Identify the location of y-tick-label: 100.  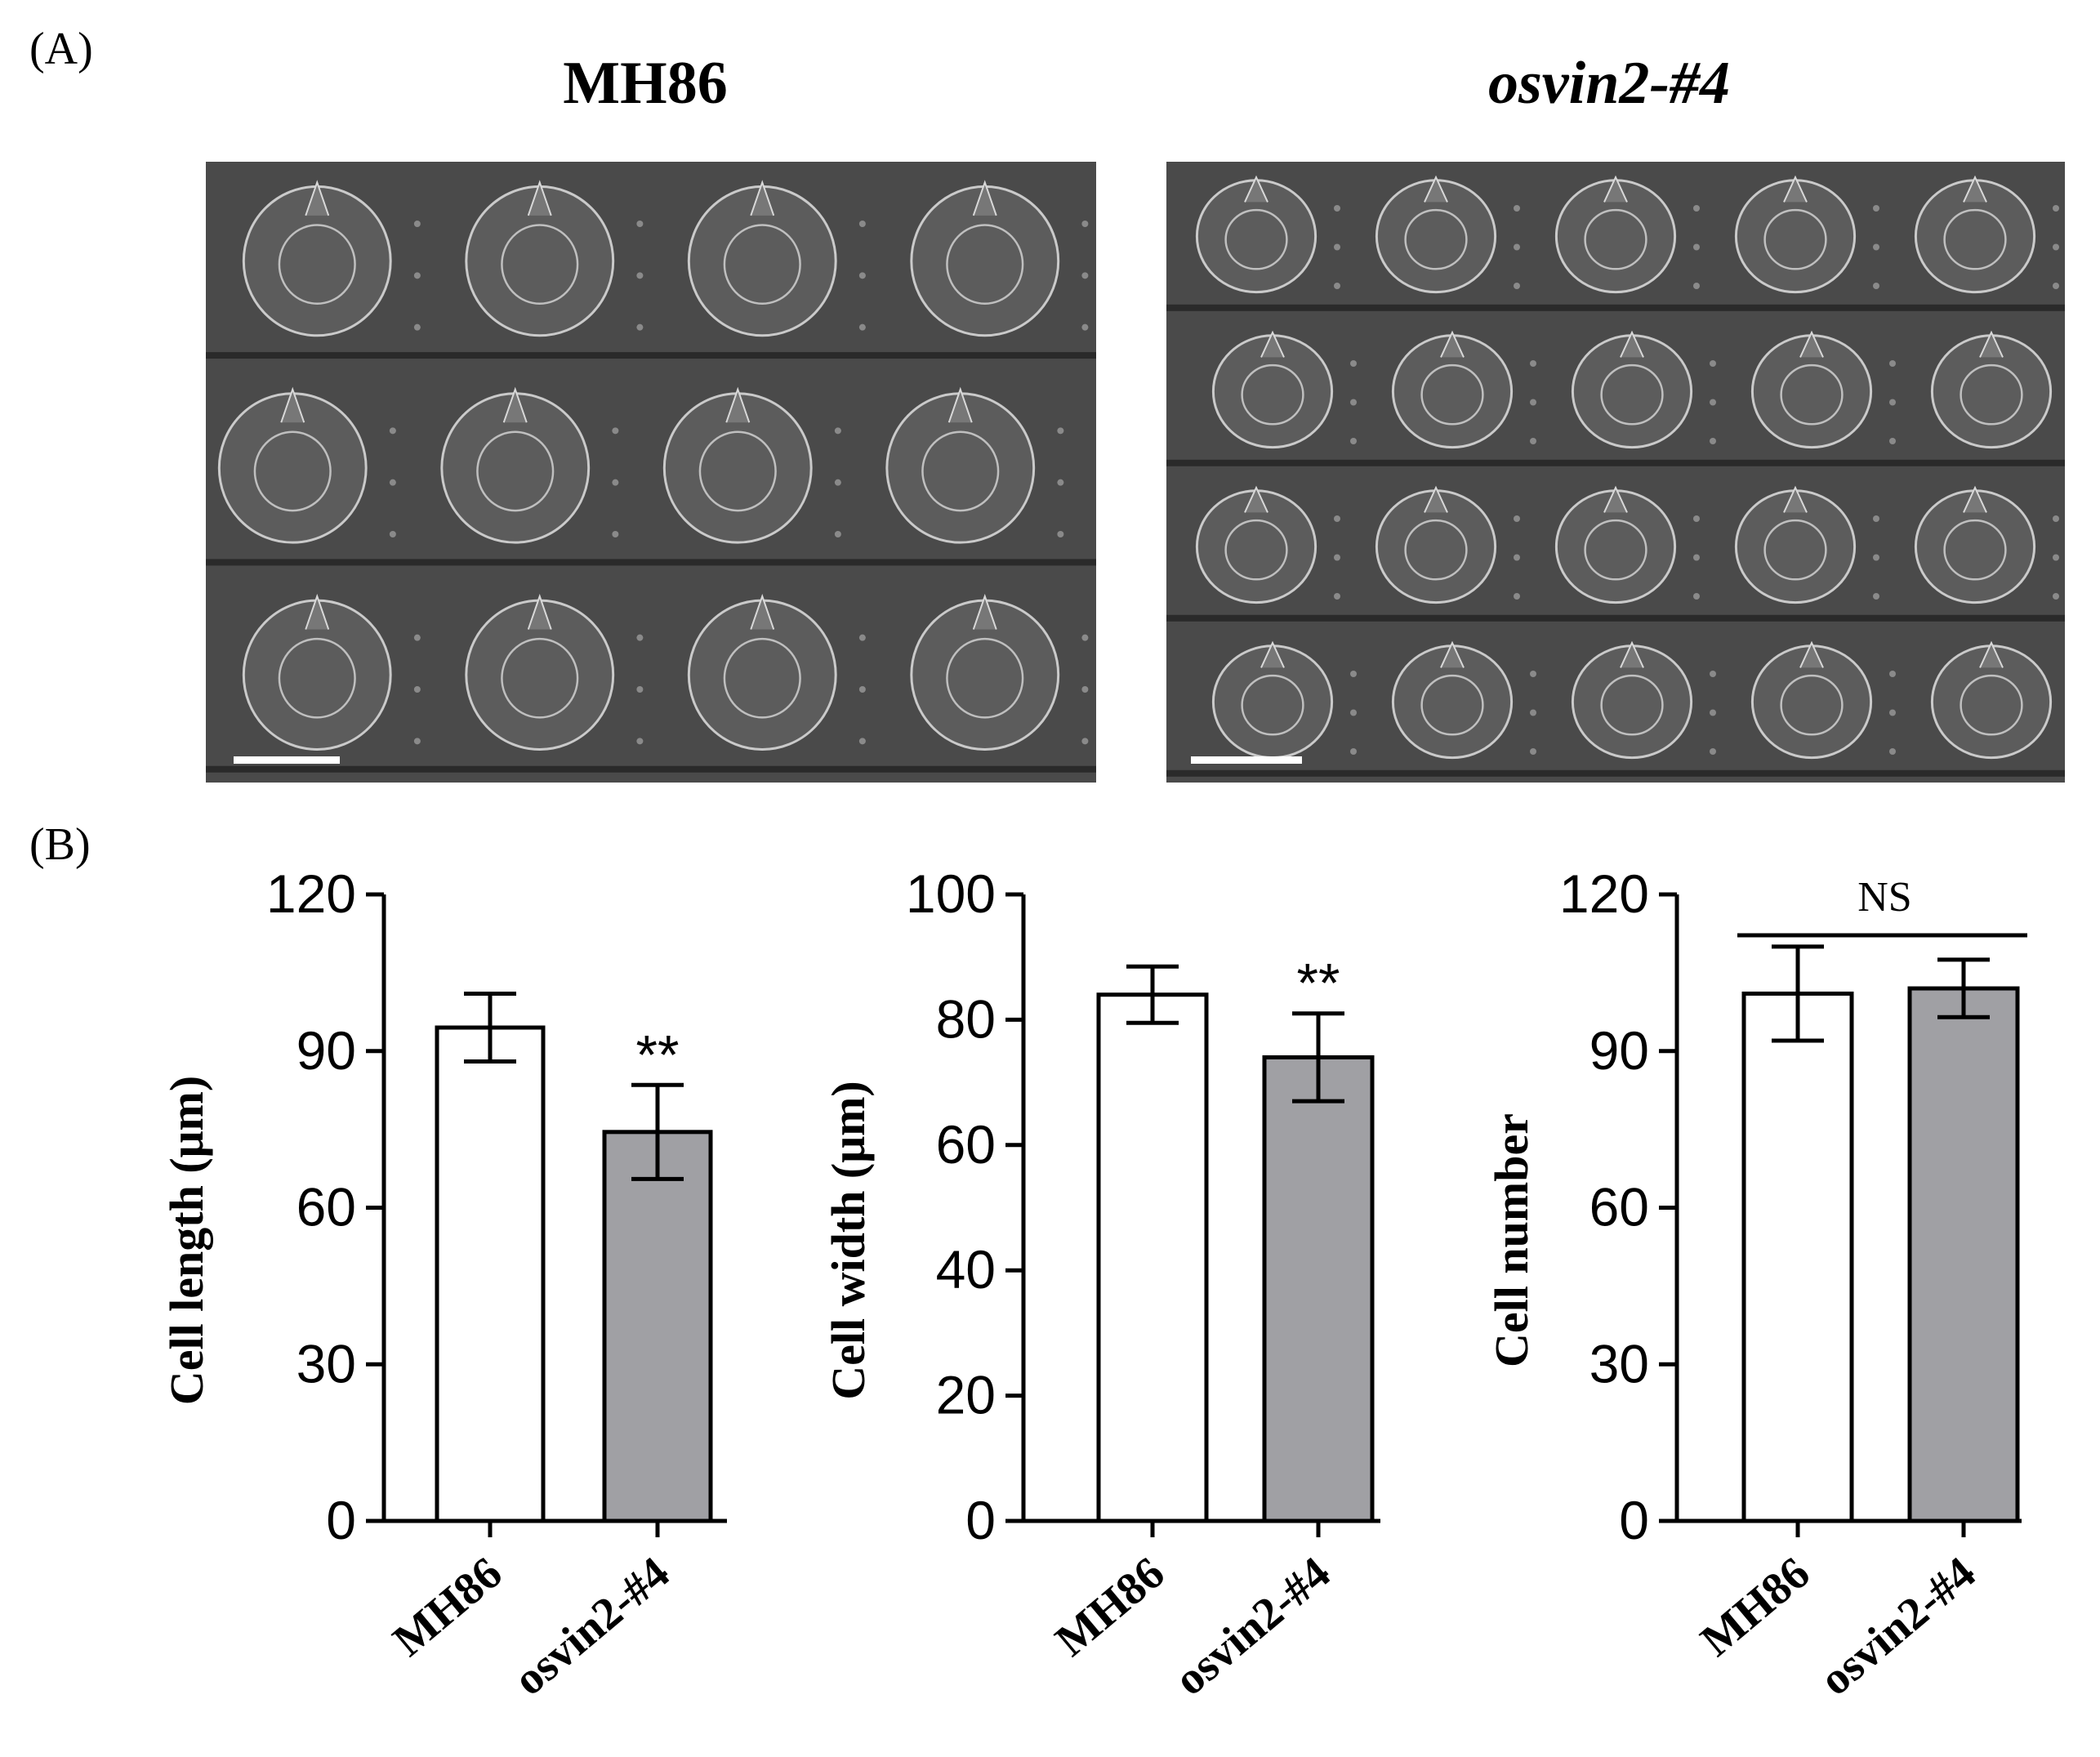
(951, 893).